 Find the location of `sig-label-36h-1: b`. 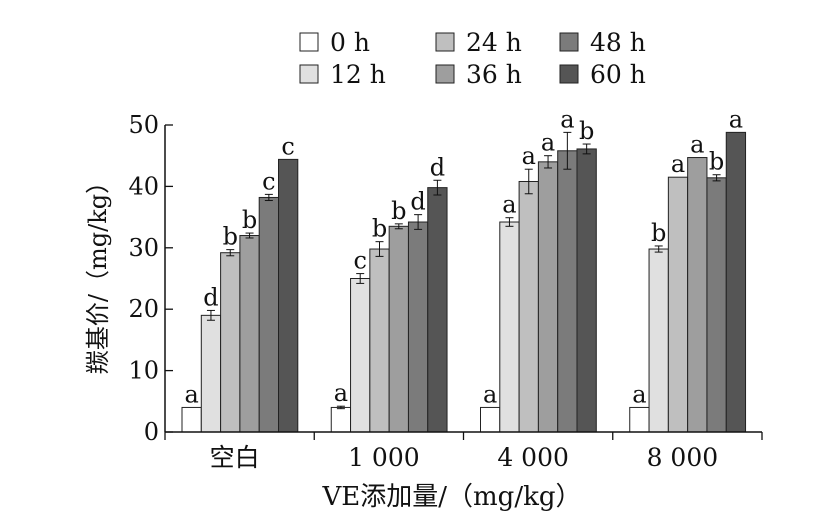

sig-label-36h-1: b is located at coordinates (398, 211).